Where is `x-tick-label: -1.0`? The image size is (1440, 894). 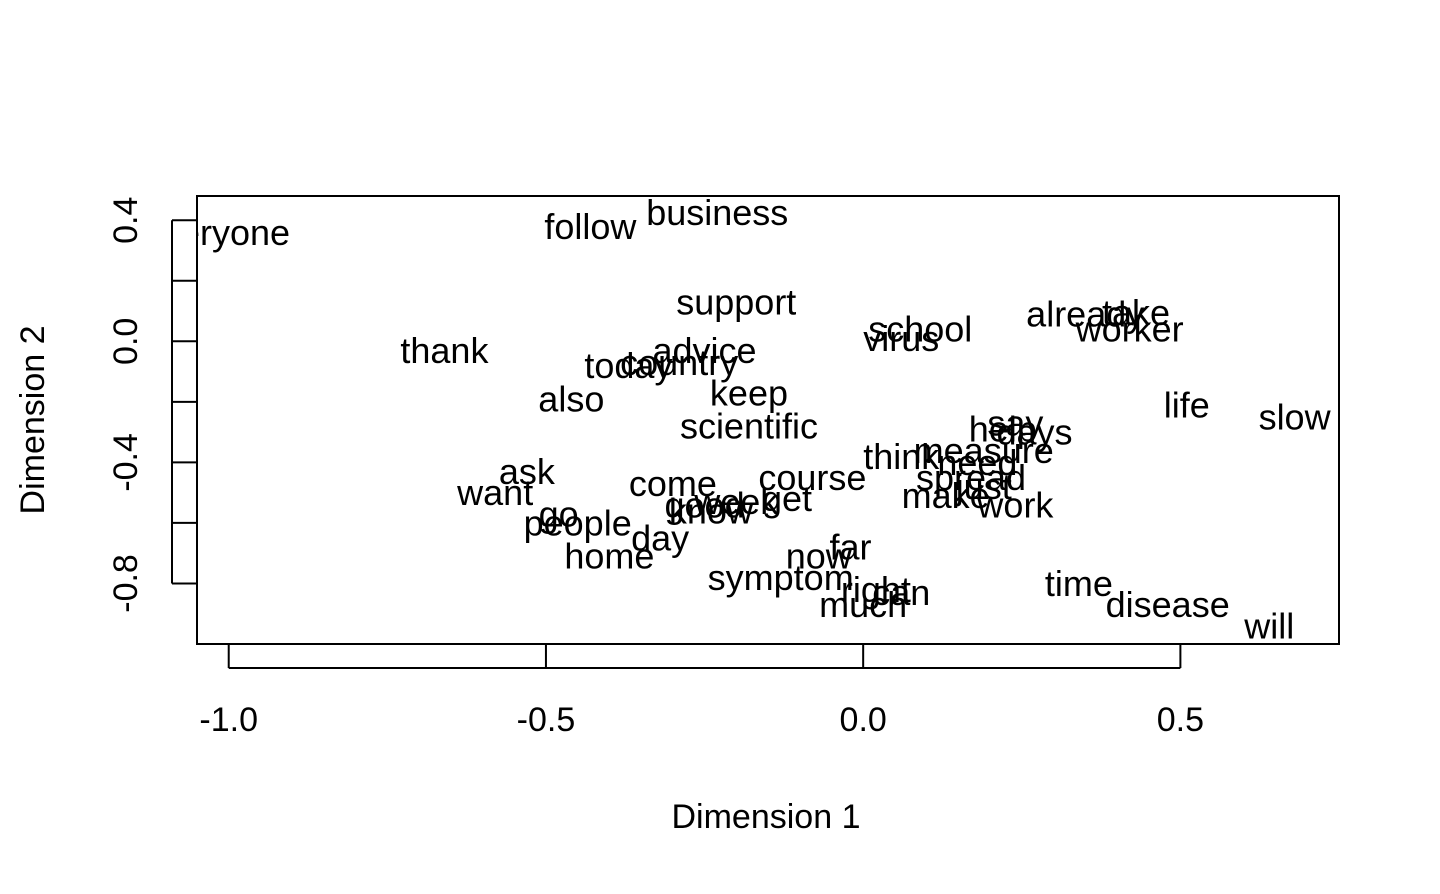 x-tick-label: -1.0 is located at coordinates (228, 720).